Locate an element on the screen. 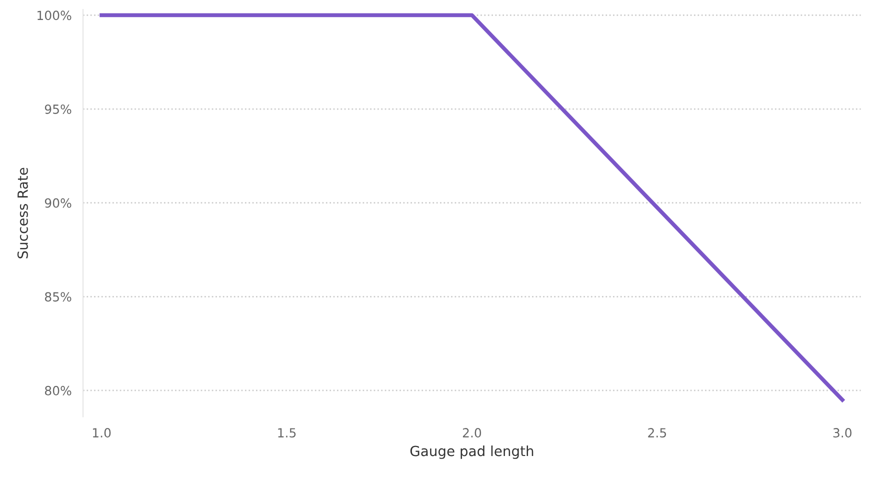 The height and width of the screenshot is (479, 874). x-tick-label: 3.0 is located at coordinates (842, 433).